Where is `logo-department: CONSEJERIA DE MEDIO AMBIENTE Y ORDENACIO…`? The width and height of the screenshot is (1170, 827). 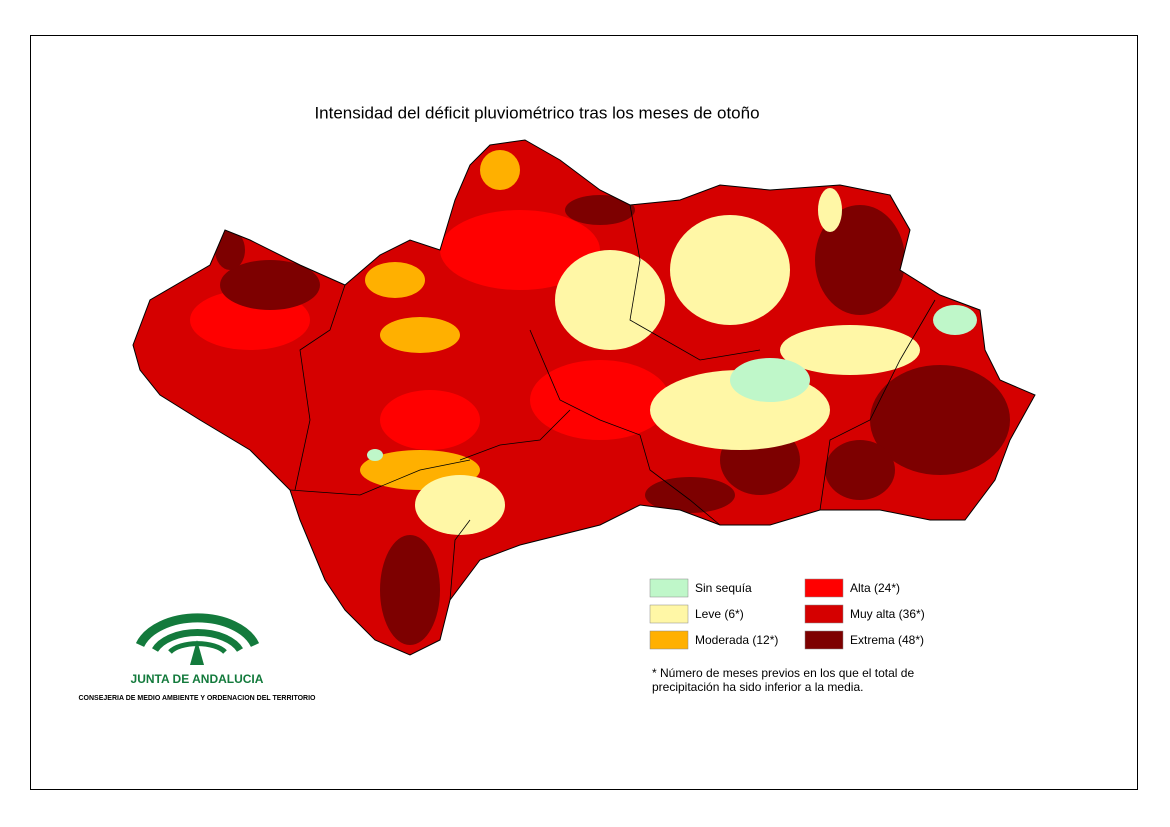
logo-department: CONSEJERIA DE MEDIO AMBIENTE Y ORDENACIO… is located at coordinates (198, 698).